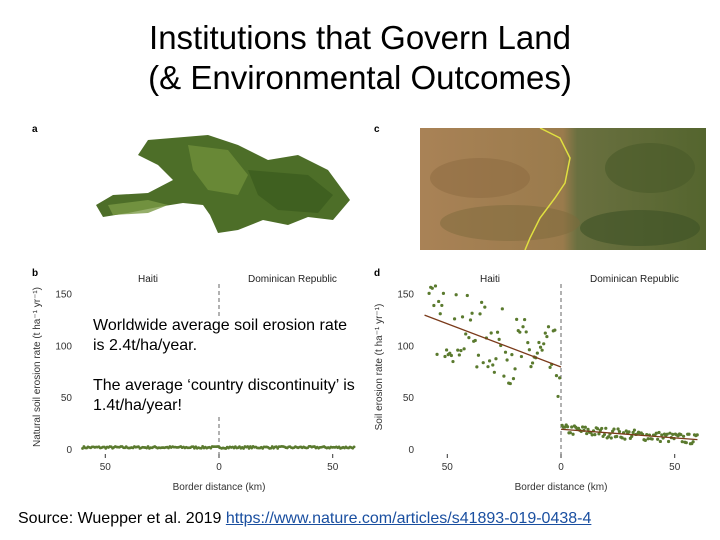 The image size is (720, 540). Describe the element at coordinates (563, 189) in the screenshot. I see `satellite-image` at that location.